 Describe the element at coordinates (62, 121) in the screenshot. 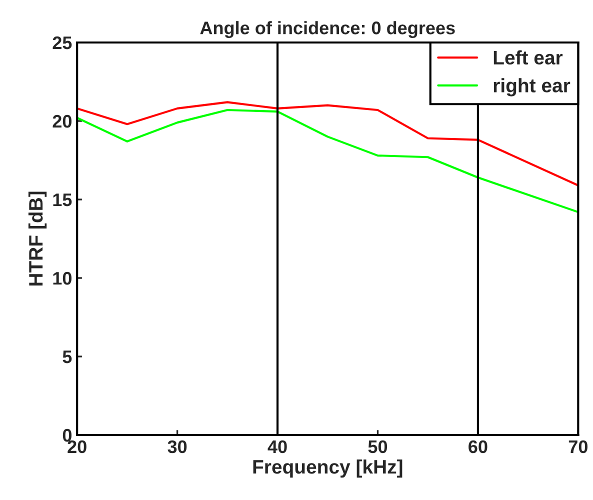

I see `y-tick-label: 20` at that location.